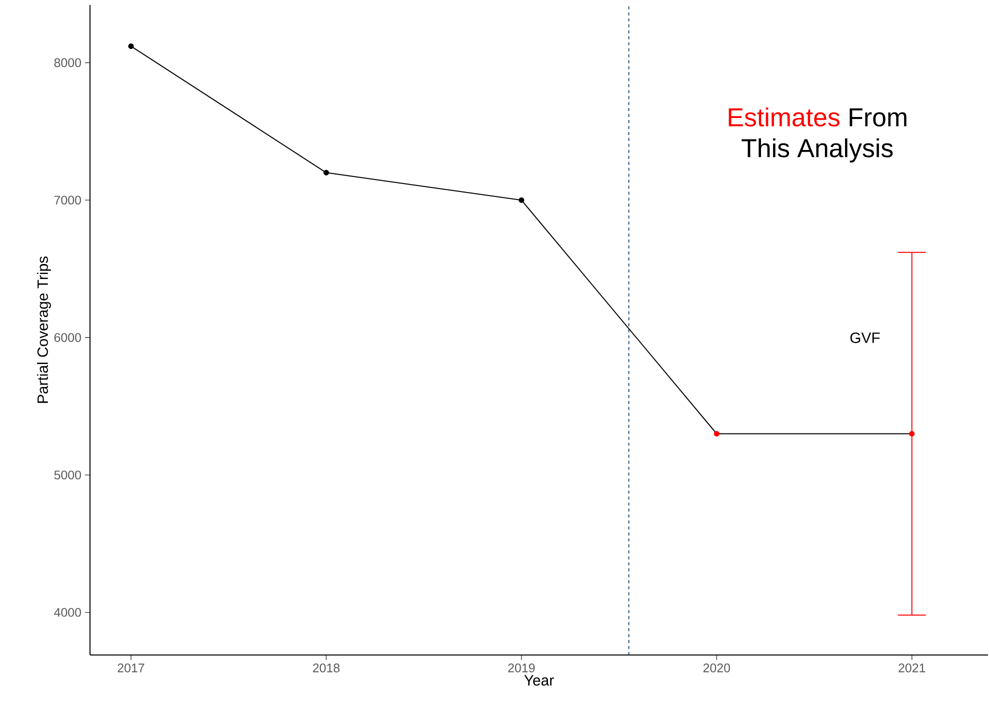  Describe the element at coordinates (67, 475) in the screenshot. I see `y-tick-label: 5000` at that location.